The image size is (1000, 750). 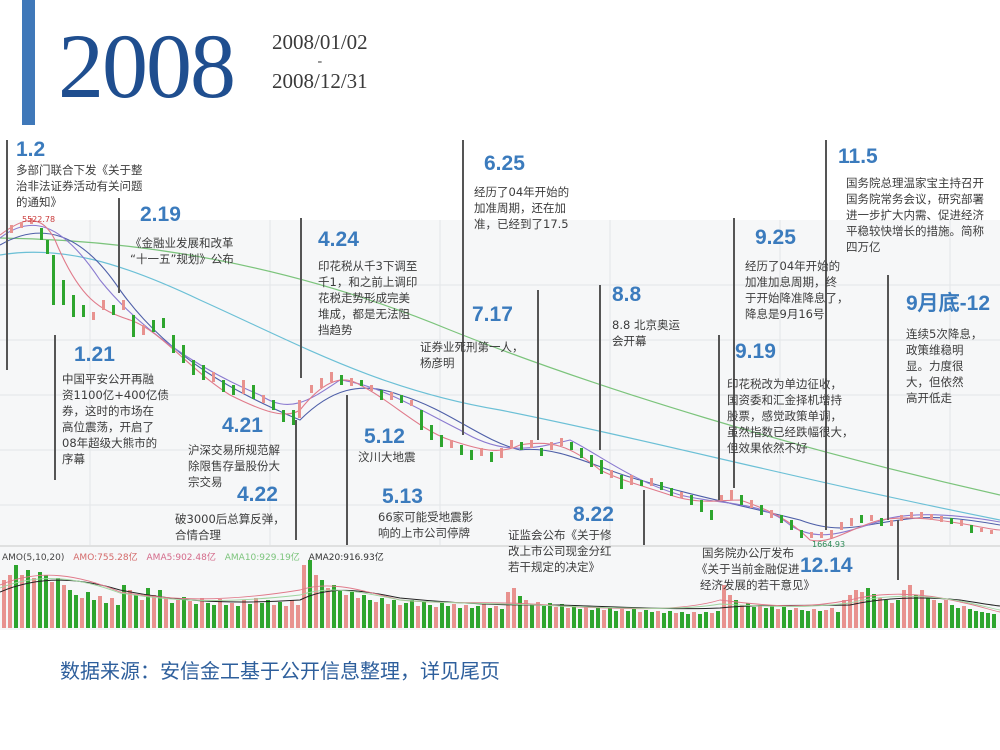 I want to click on high-price-label: 5522.78, so click(x=39, y=219).